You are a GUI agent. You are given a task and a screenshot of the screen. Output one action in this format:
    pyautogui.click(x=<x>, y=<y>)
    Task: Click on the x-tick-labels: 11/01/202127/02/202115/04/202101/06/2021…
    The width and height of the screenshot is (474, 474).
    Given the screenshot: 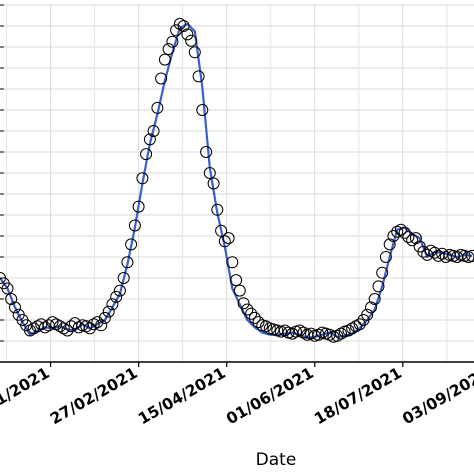 What is the action you would take?
    pyautogui.click(x=237, y=396)
    